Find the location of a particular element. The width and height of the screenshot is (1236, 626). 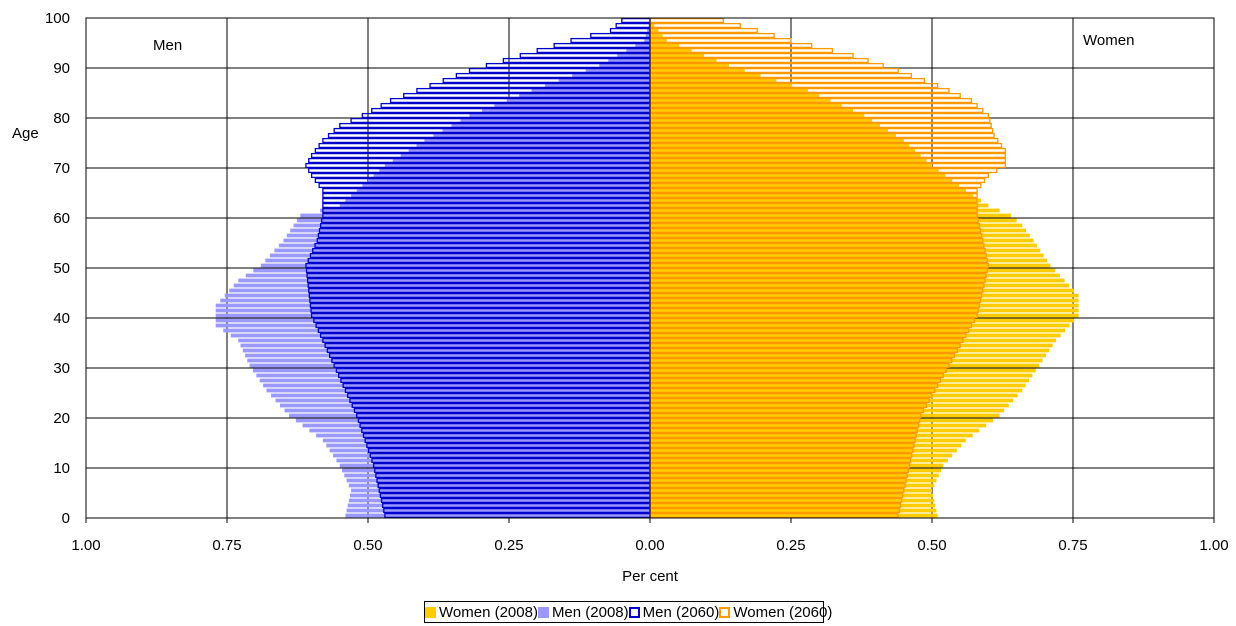

y-tick-label: 10 is located at coordinates (61, 468).